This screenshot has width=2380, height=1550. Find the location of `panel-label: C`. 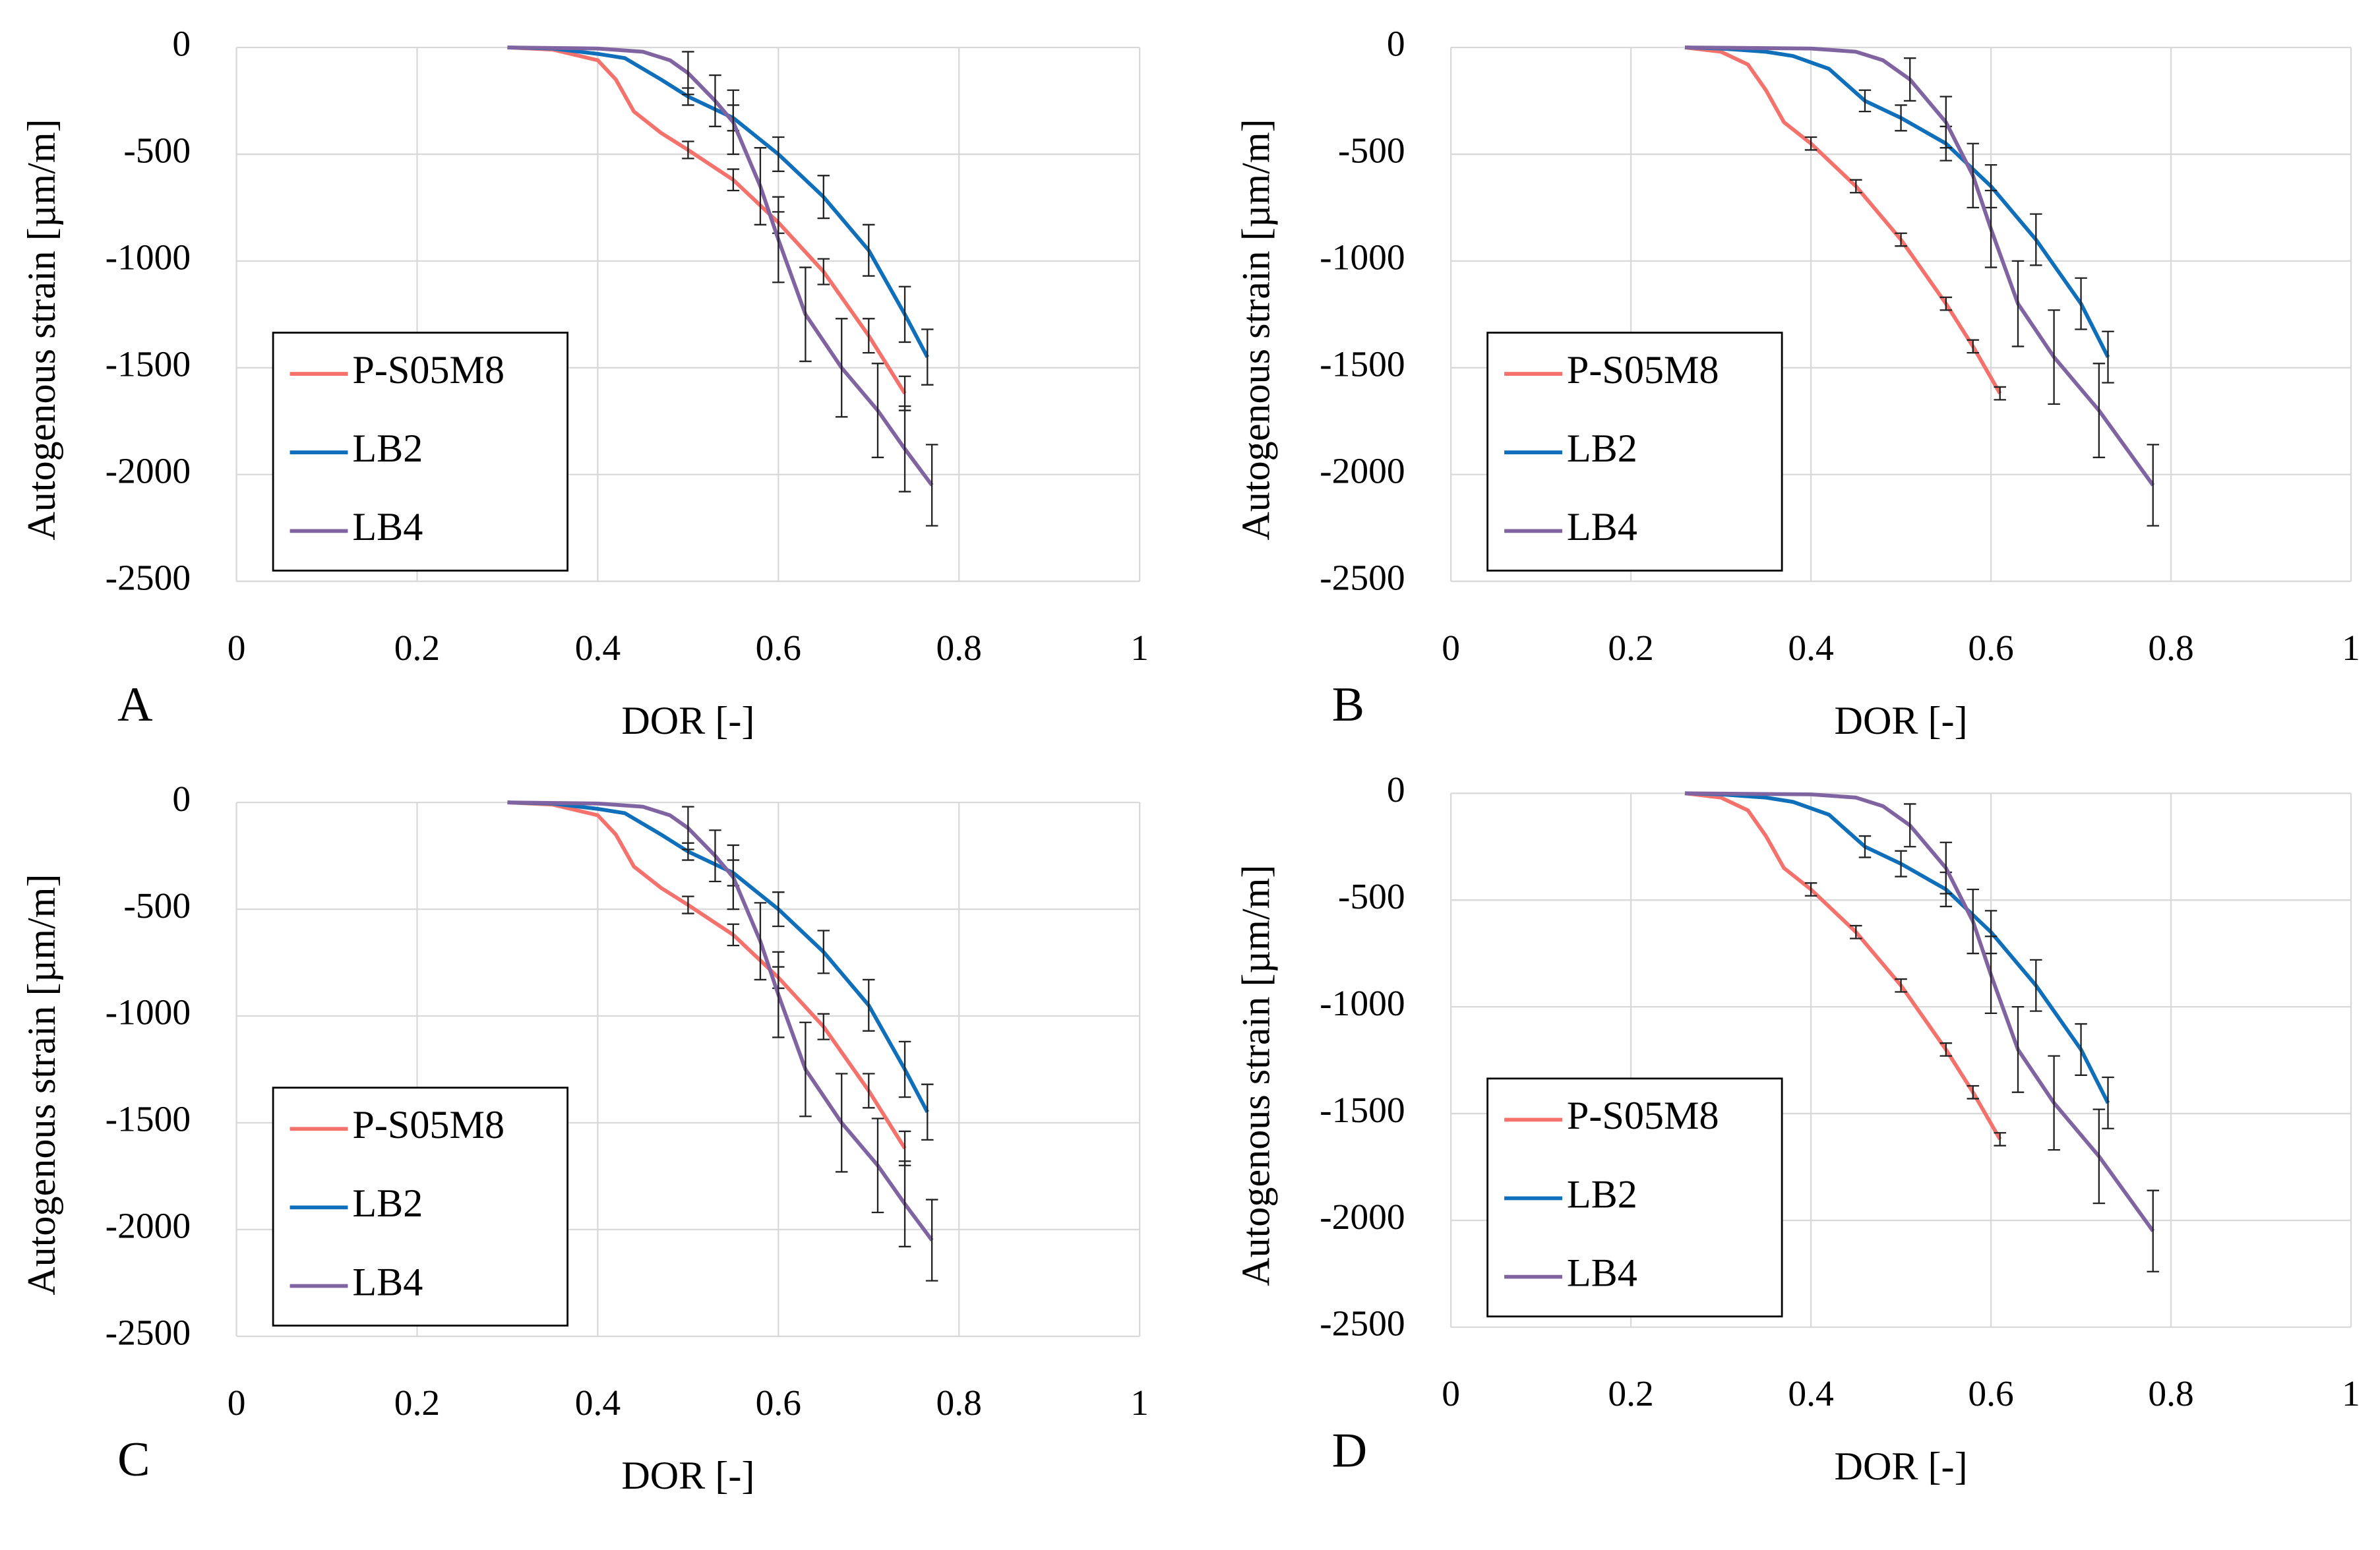

panel-label: C is located at coordinates (133, 1460).